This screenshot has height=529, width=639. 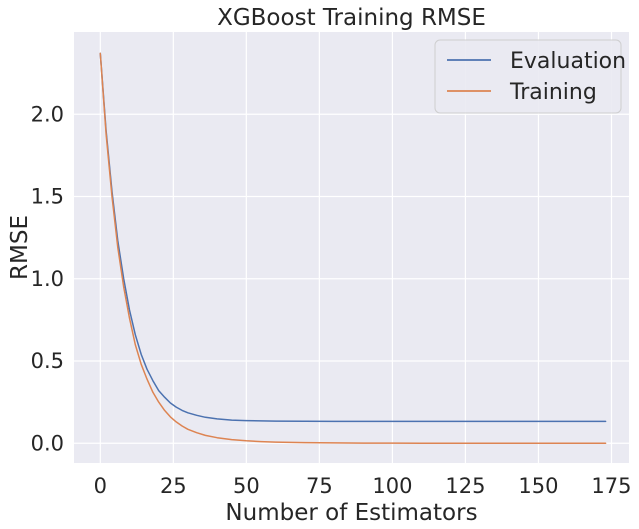 I want to click on x-tick-label: 0, so click(x=100, y=486).